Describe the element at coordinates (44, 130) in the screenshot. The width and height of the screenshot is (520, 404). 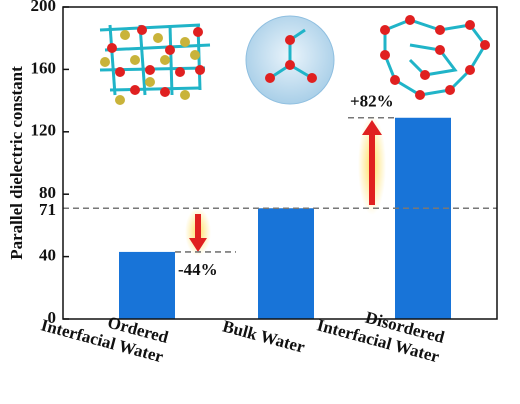
I see `y-tick-label: 120` at that location.